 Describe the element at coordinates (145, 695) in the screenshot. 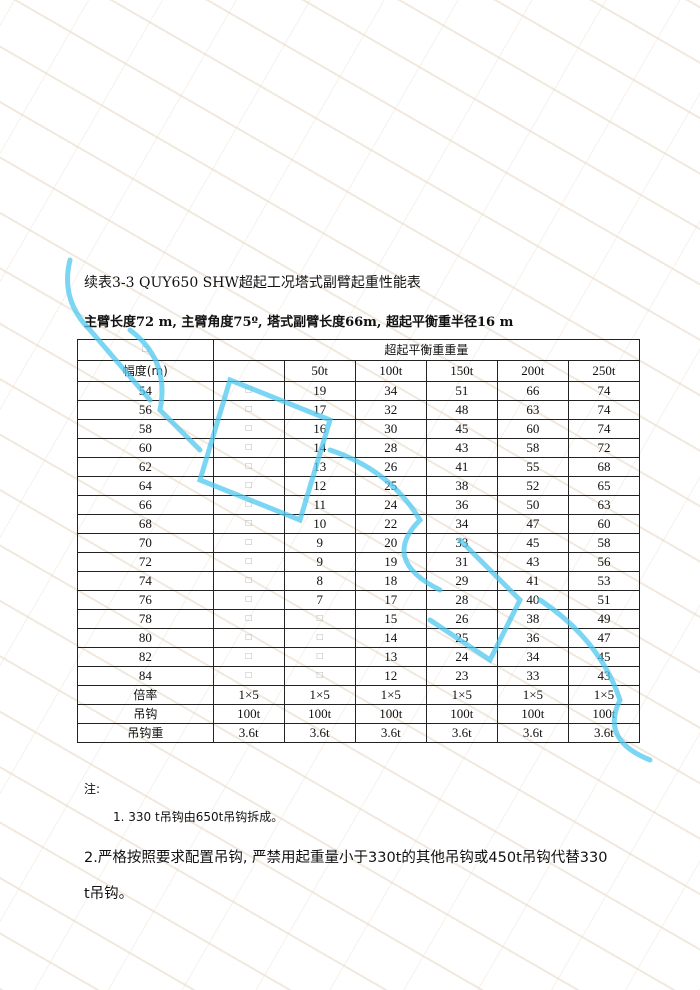

I see `row-label-cell: 倍率` at that location.